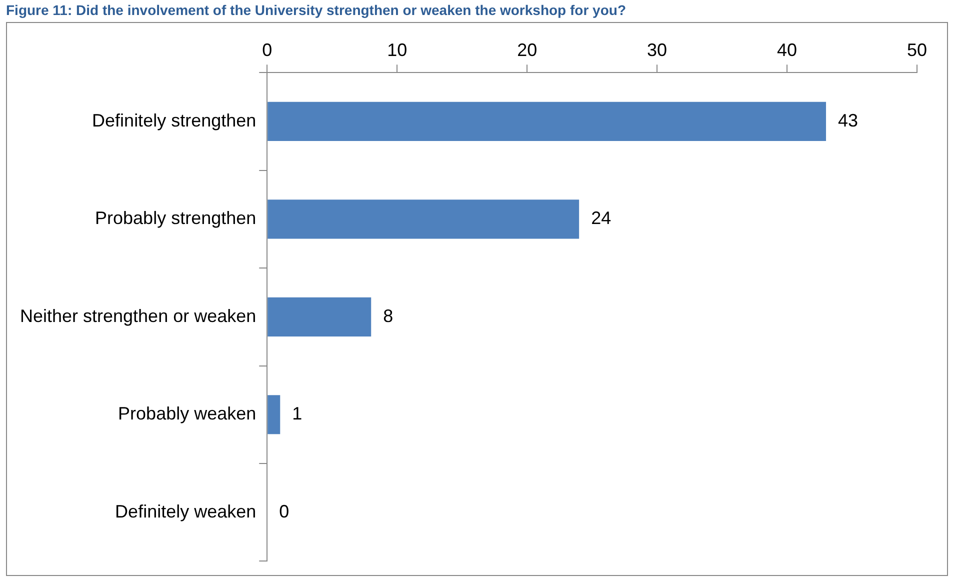  I want to click on x-tick-label: 10, so click(397, 50).